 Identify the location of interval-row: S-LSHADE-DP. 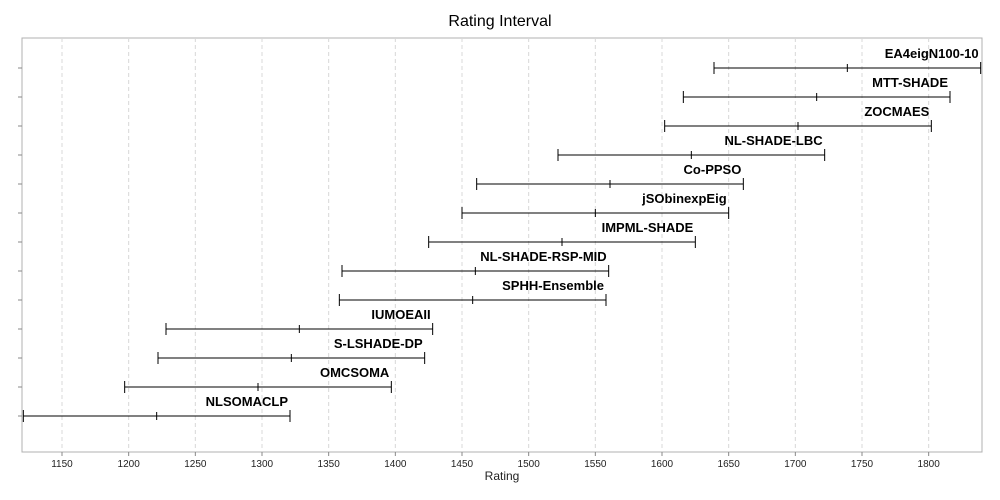
(291, 350).